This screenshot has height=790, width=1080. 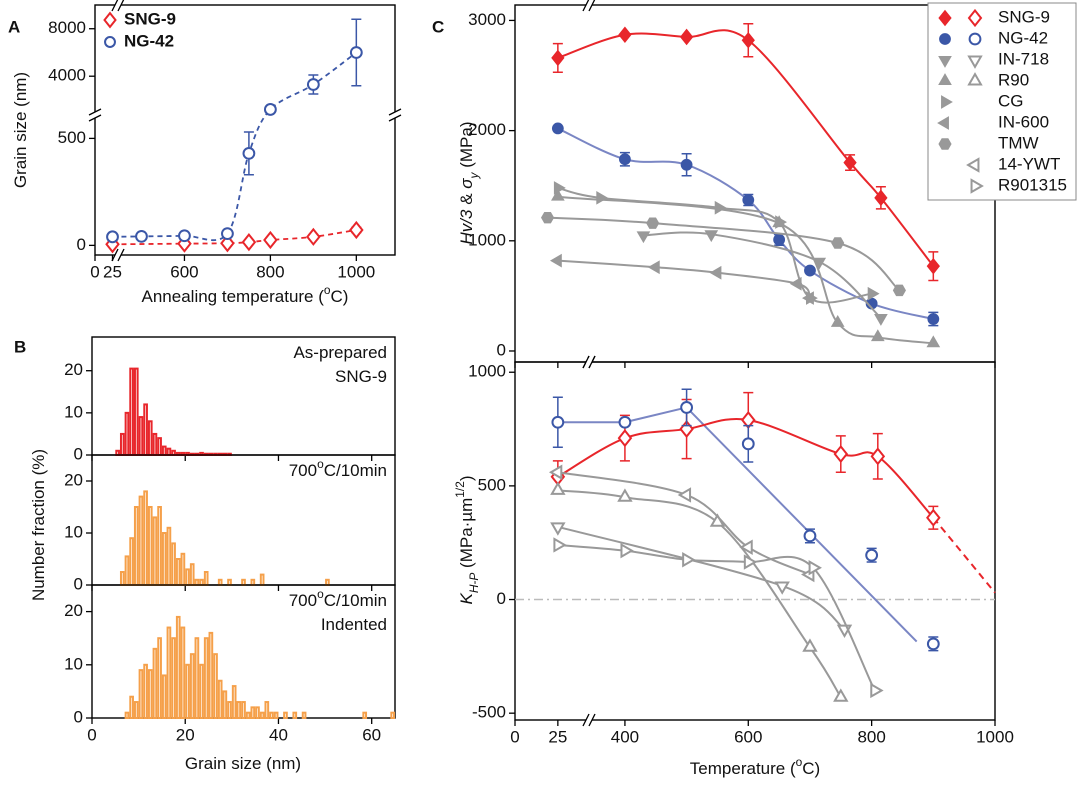 I want to click on legend-box, so click(x=1002, y=101).